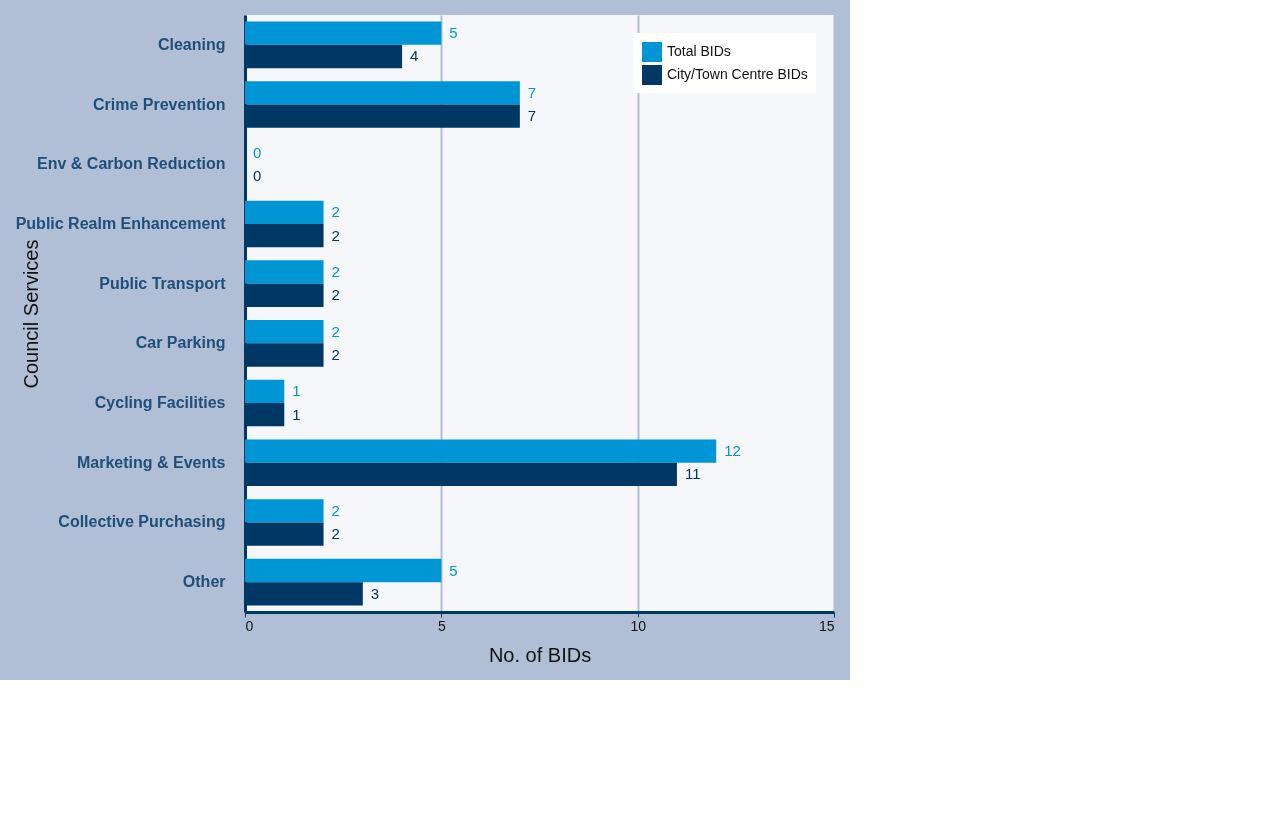 This screenshot has width=1261, height=819. What do you see at coordinates (142, 522) in the screenshot?
I see `y-tick-label: Collective Purchasing` at bounding box center [142, 522].